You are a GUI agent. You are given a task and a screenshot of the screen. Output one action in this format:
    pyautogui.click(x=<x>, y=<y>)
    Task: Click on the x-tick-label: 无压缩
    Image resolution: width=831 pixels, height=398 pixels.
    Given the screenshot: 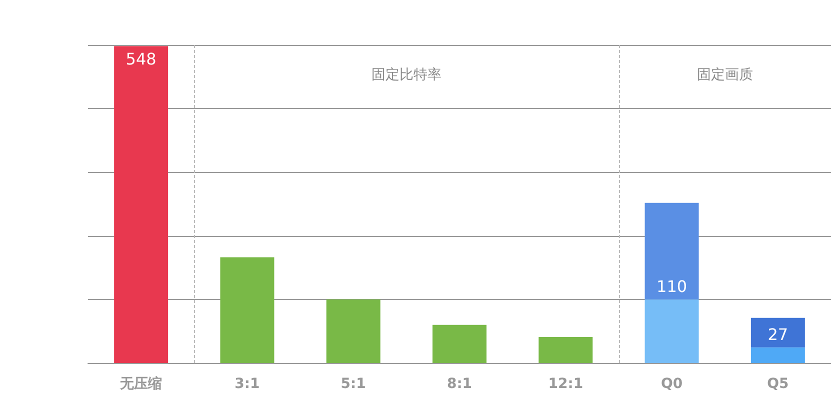 What is the action you would take?
    pyautogui.click(x=140, y=383)
    